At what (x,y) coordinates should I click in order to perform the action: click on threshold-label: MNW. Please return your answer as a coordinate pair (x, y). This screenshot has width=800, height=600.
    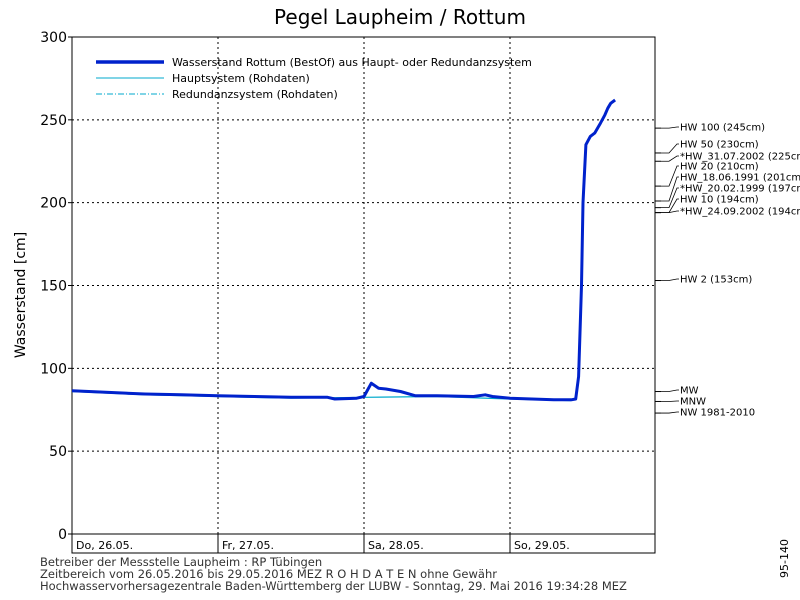
    Looking at the image, I should click on (693, 402).